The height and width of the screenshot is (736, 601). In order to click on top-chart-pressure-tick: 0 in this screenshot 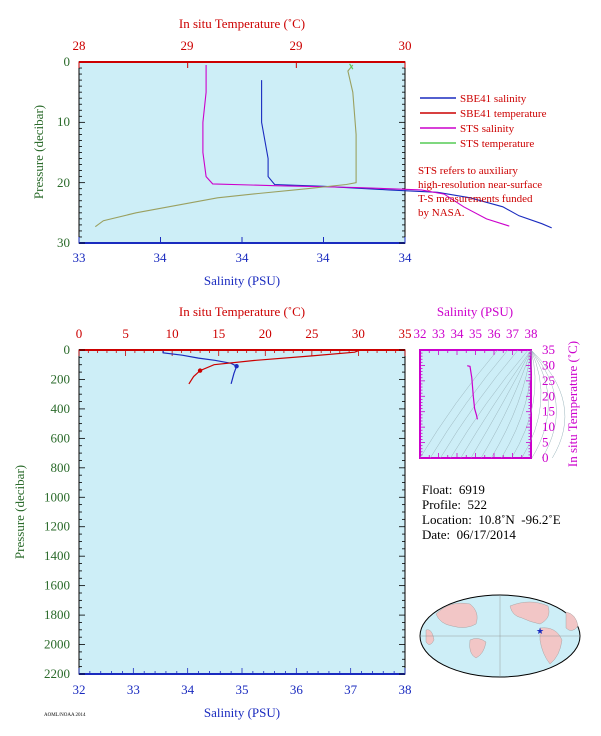, I will do `click(67, 61)`.